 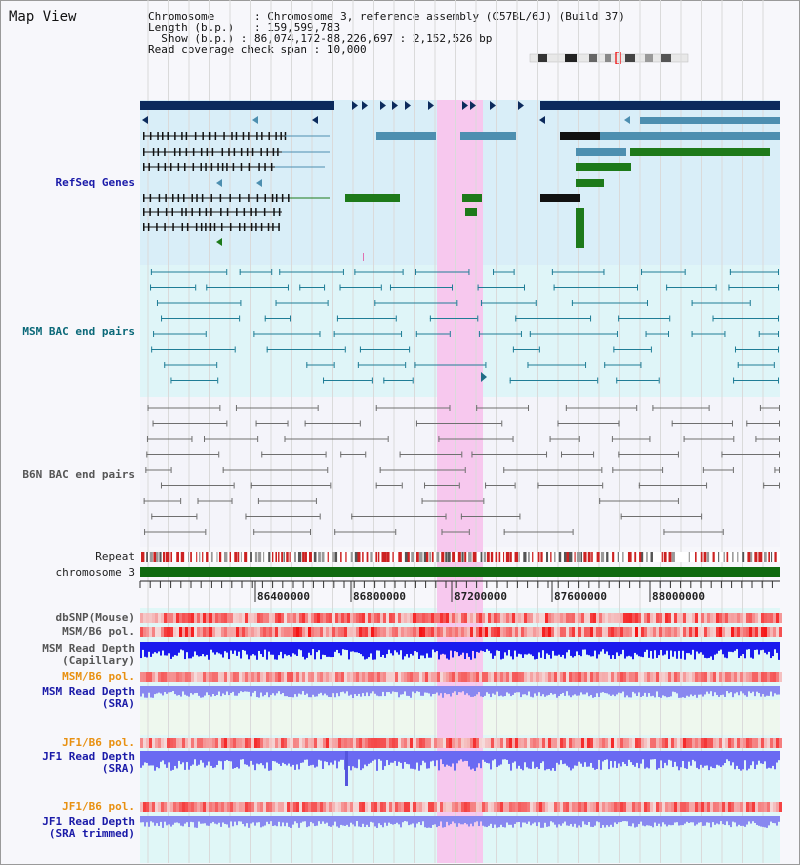 I want to click on depth-spike, so click(x=346, y=768).